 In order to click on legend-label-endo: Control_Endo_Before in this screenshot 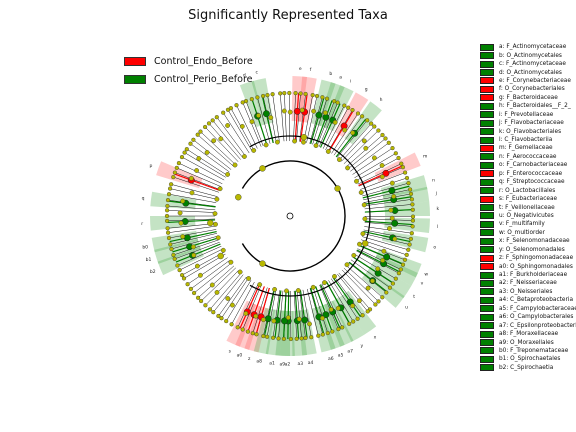, I will do `click(203, 61)`.